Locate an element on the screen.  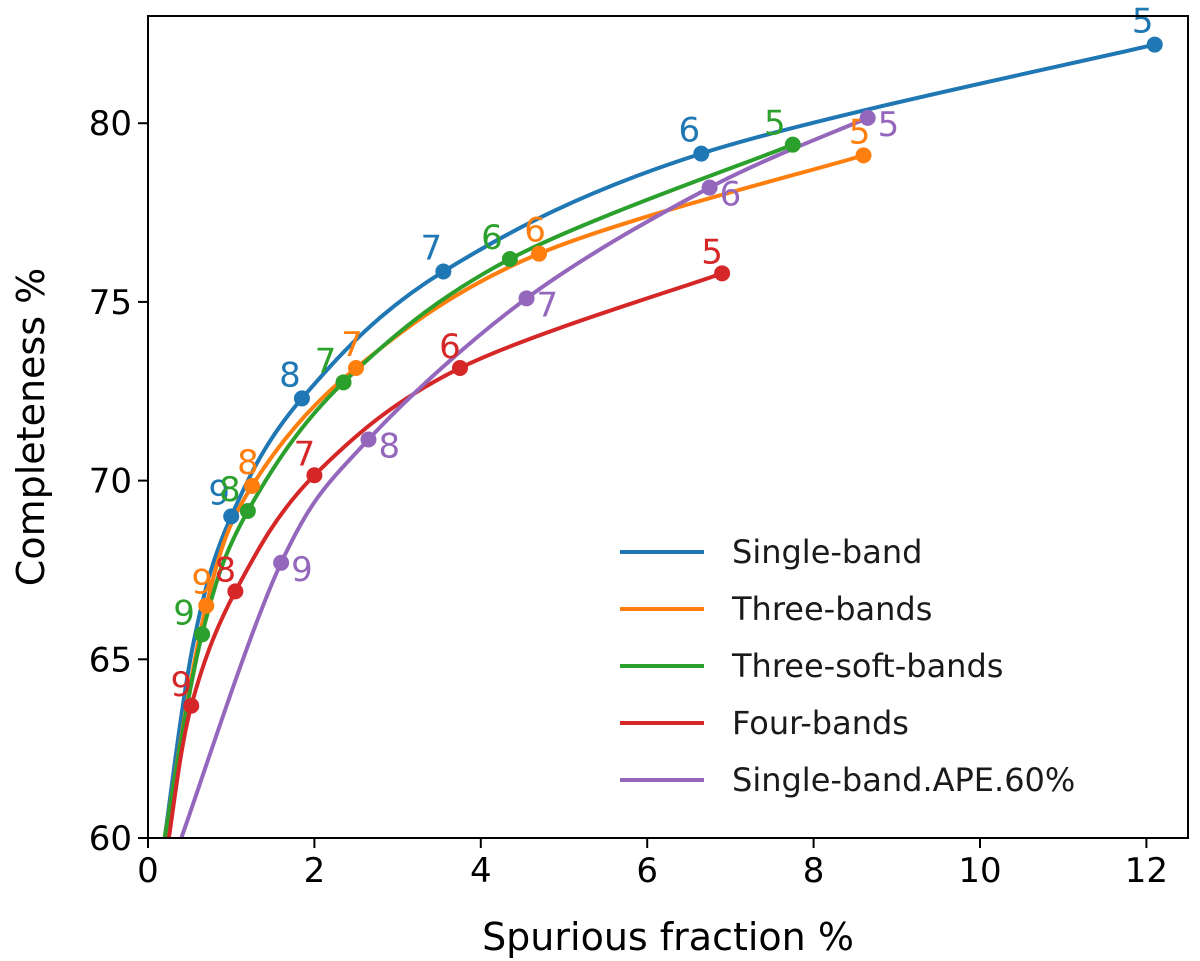
x-axis-label: Spurious fraction % is located at coordinates (668, 937).